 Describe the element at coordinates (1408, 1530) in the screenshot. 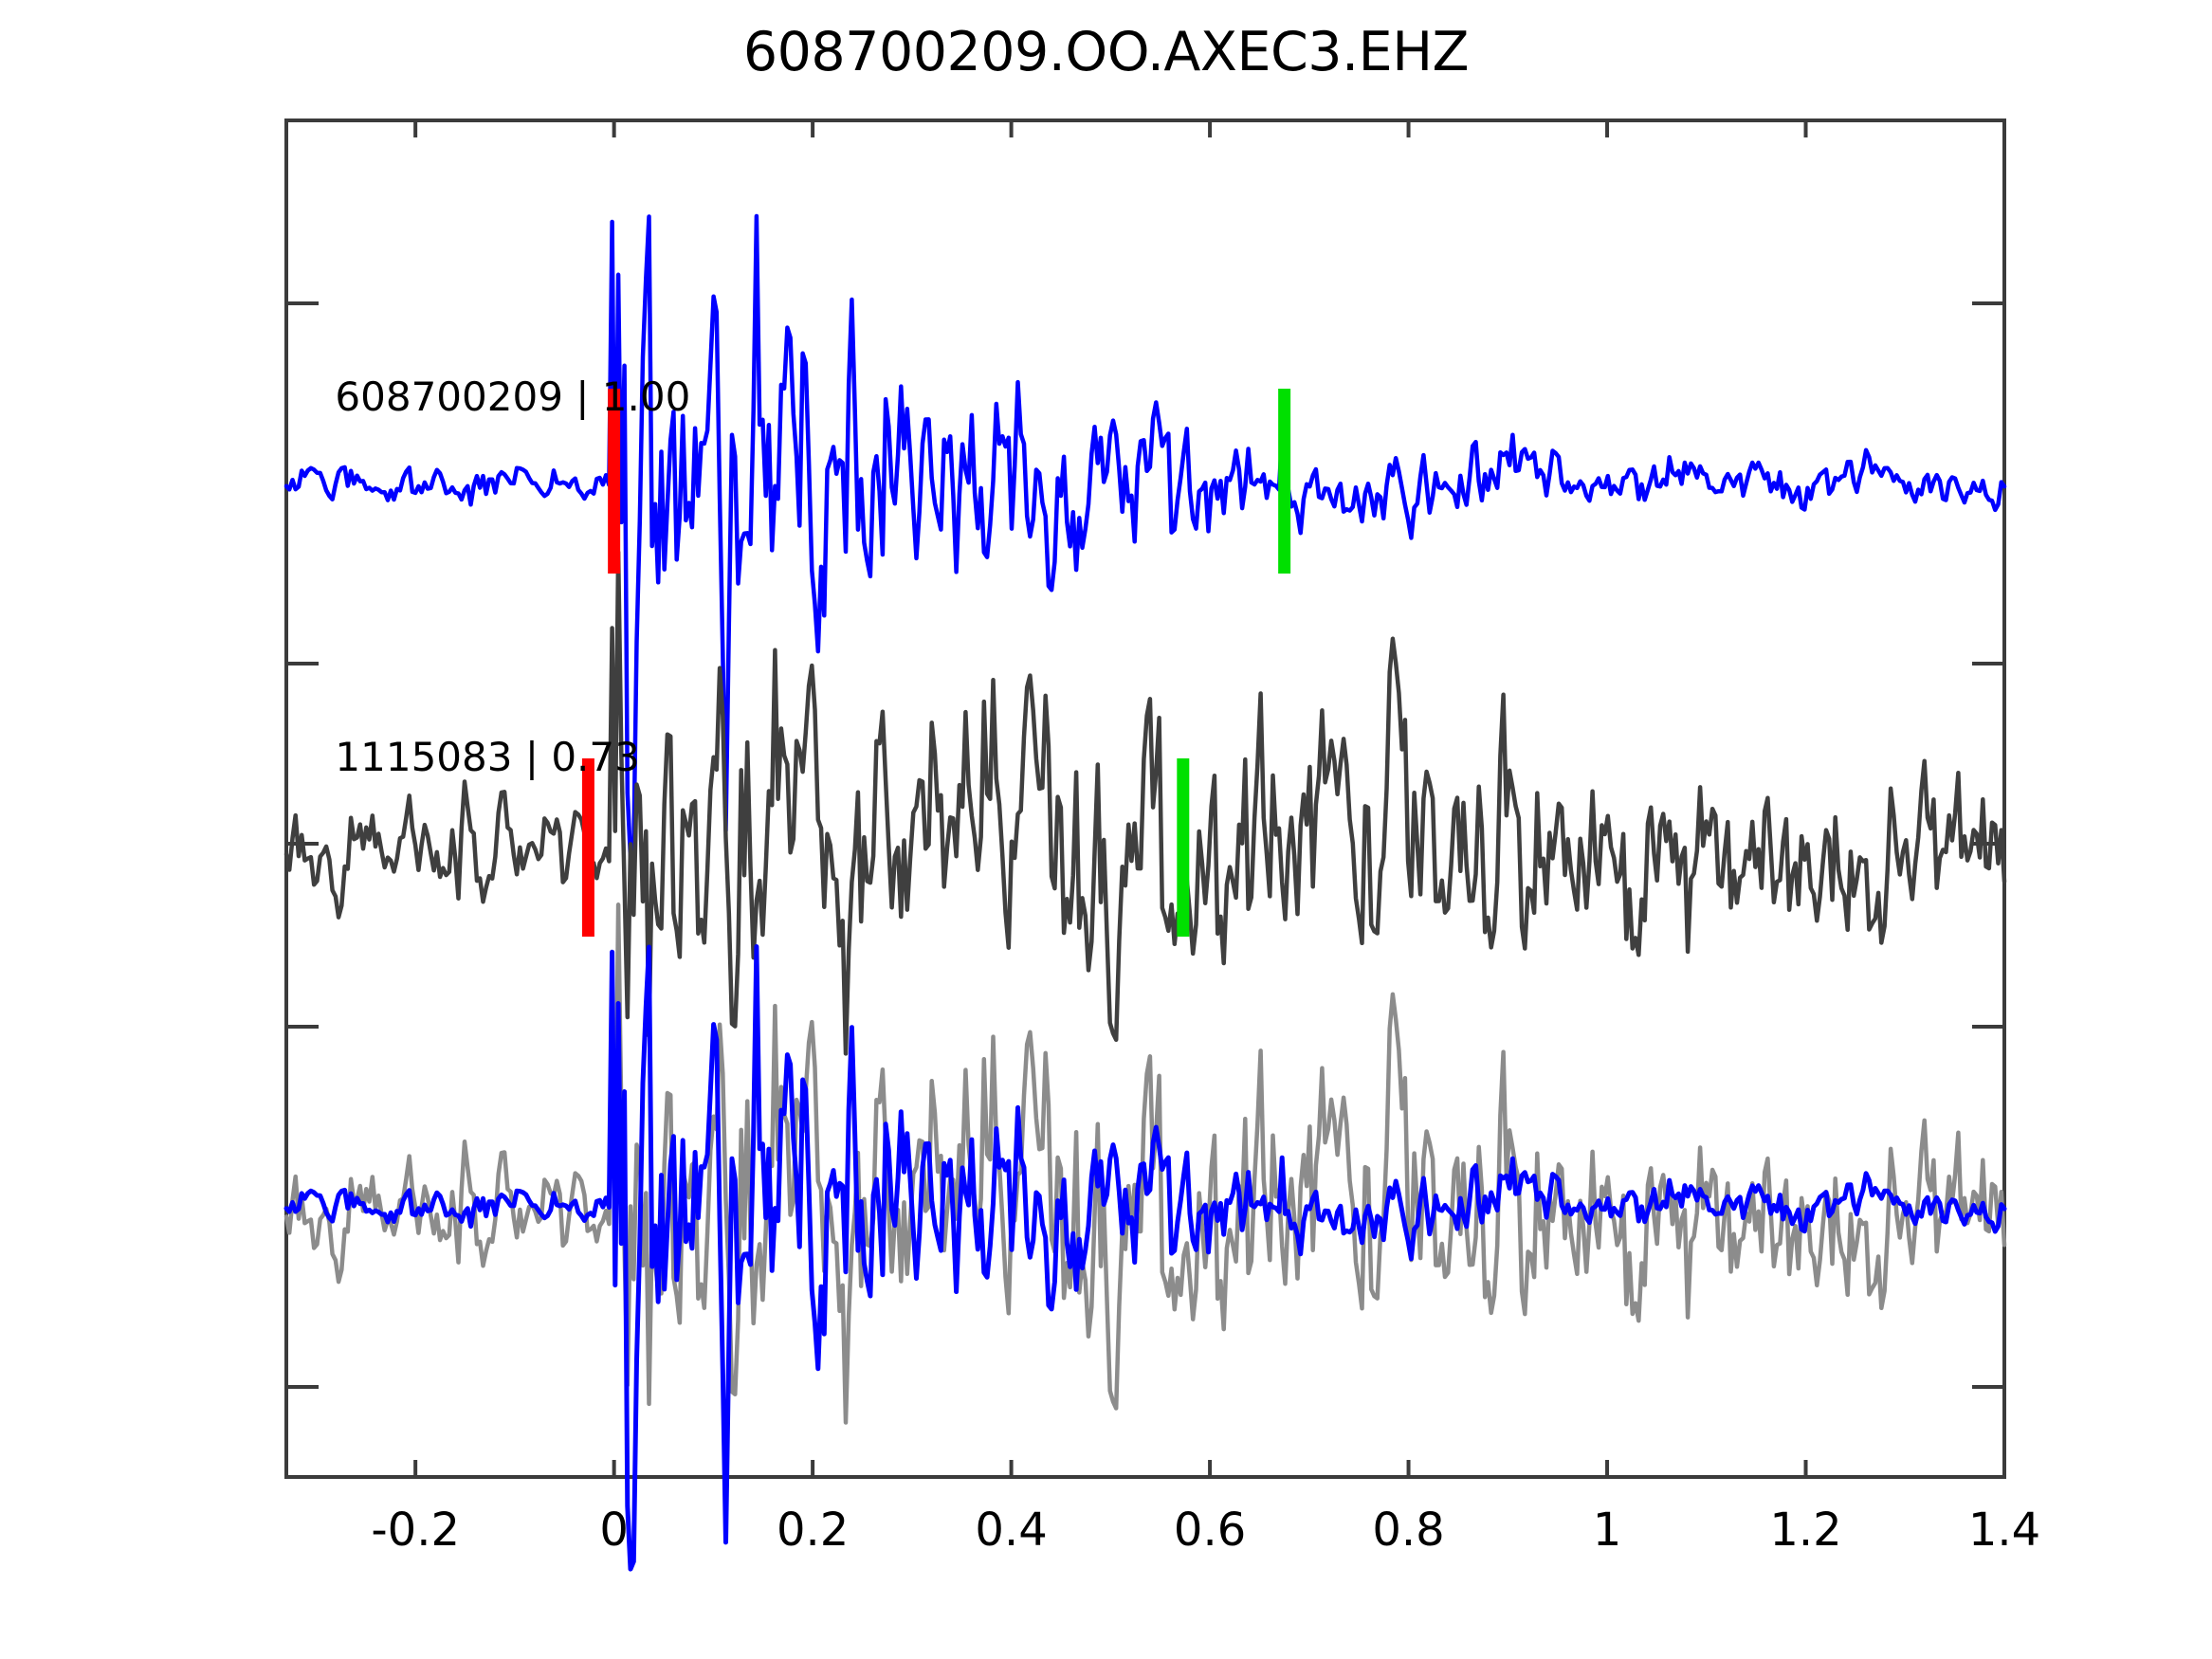

I see `x-tick-label: 0.8` at that location.